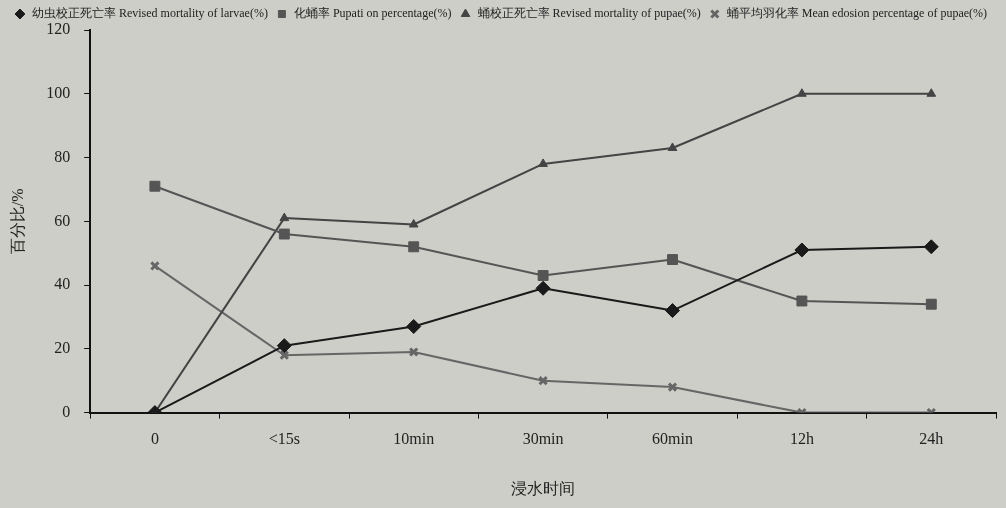 The width and height of the screenshot is (1006, 508). What do you see at coordinates (284, 439) in the screenshot?
I see `x-tick-label: <15s` at bounding box center [284, 439].